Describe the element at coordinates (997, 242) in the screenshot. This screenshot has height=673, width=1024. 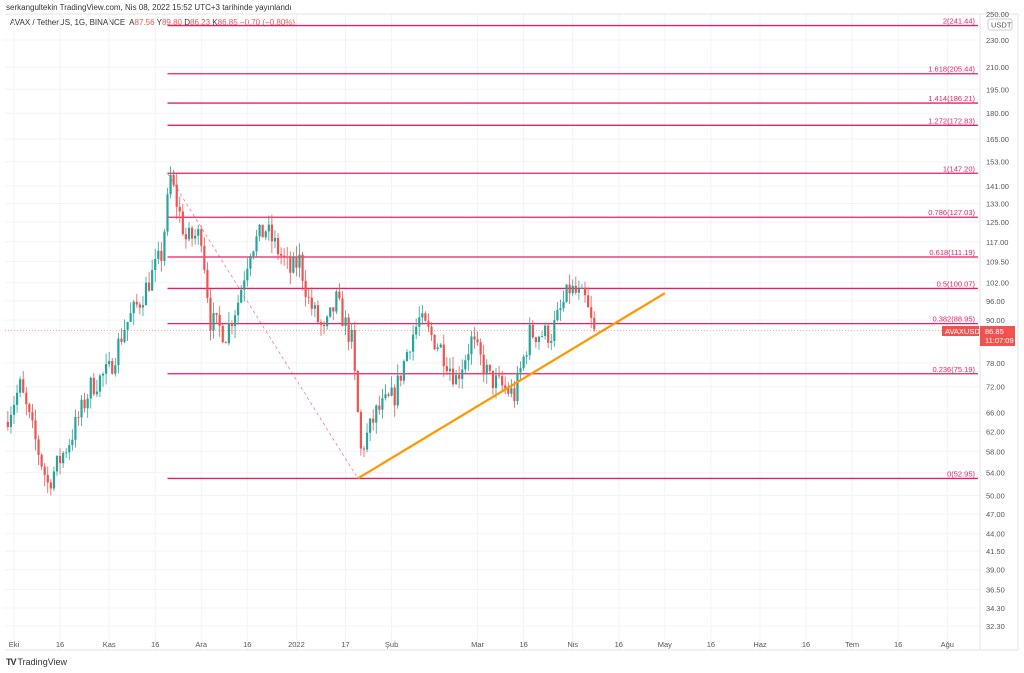
I see `price-tick: 117.00` at that location.